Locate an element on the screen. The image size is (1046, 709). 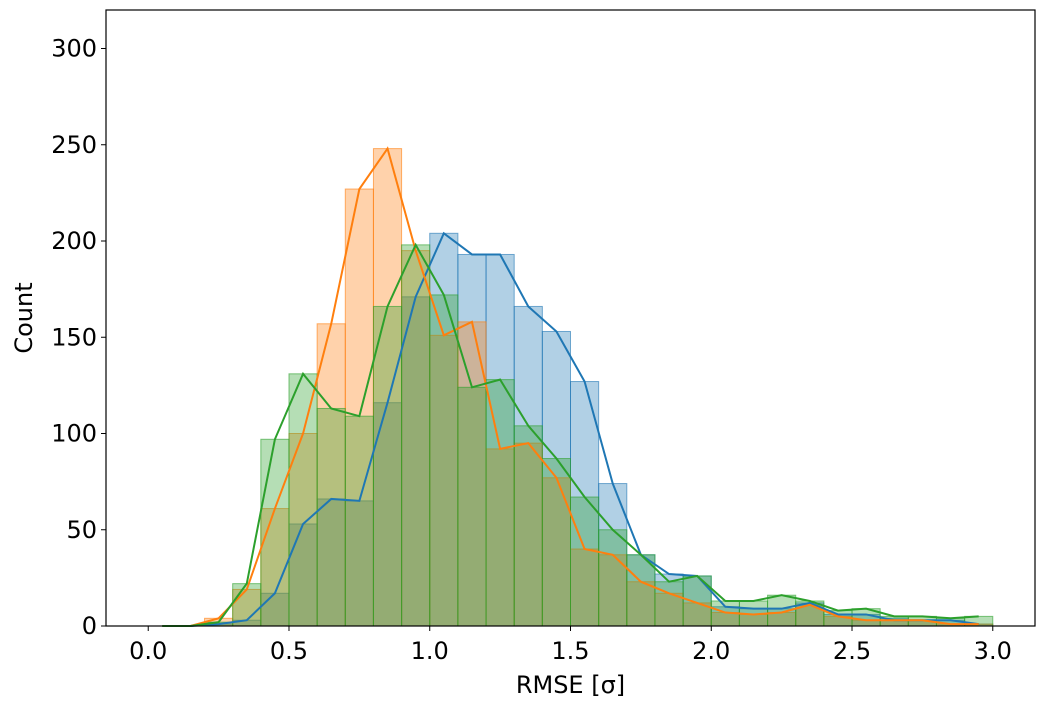
y-tick-label: 100 is located at coordinates (74, 434).